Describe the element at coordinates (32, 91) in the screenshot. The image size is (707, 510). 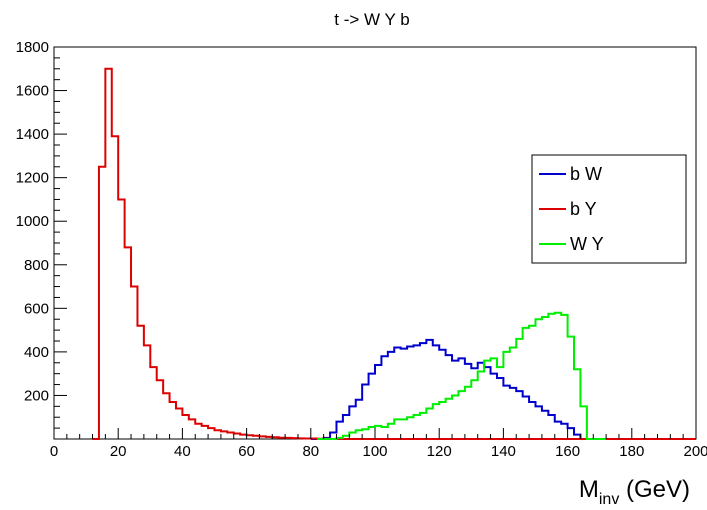
I see `y-tick-label: 1600` at that location.